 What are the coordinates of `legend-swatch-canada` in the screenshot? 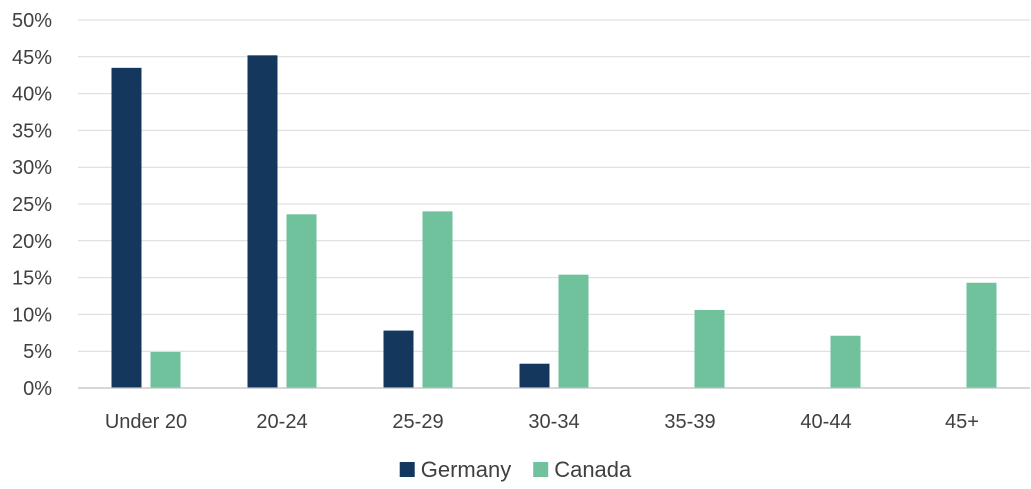 It's located at (541, 469).